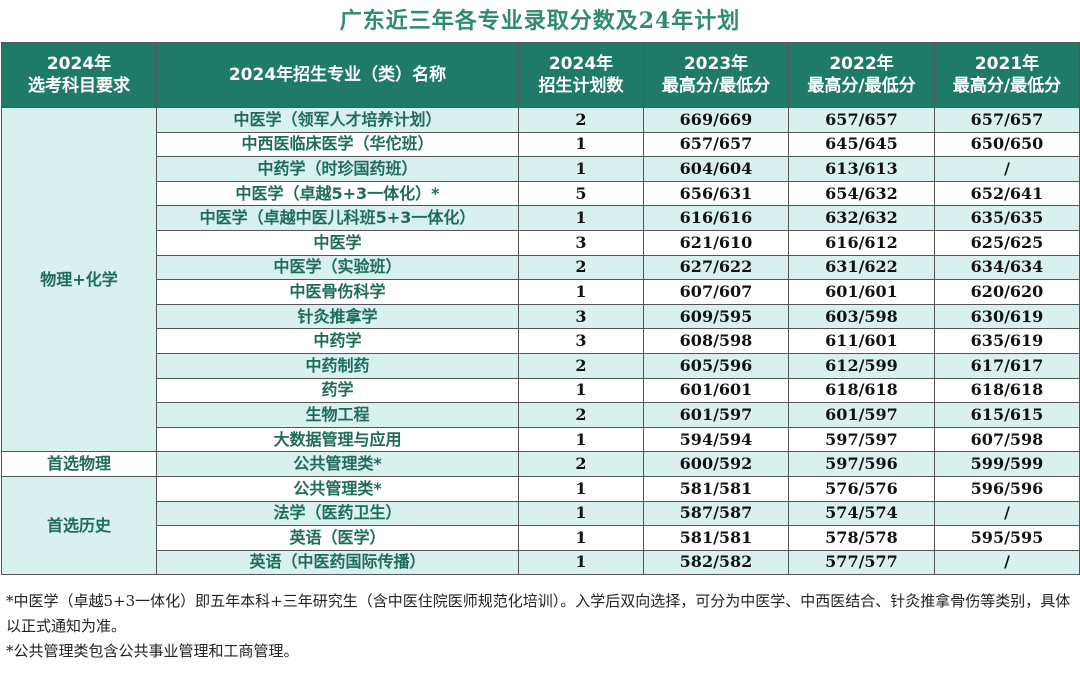 Image resolution: width=1080 pixels, height=676 pixels. Describe the element at coordinates (1007, 267) in the screenshot. I see `score-2021-cell: 634/634` at that location.